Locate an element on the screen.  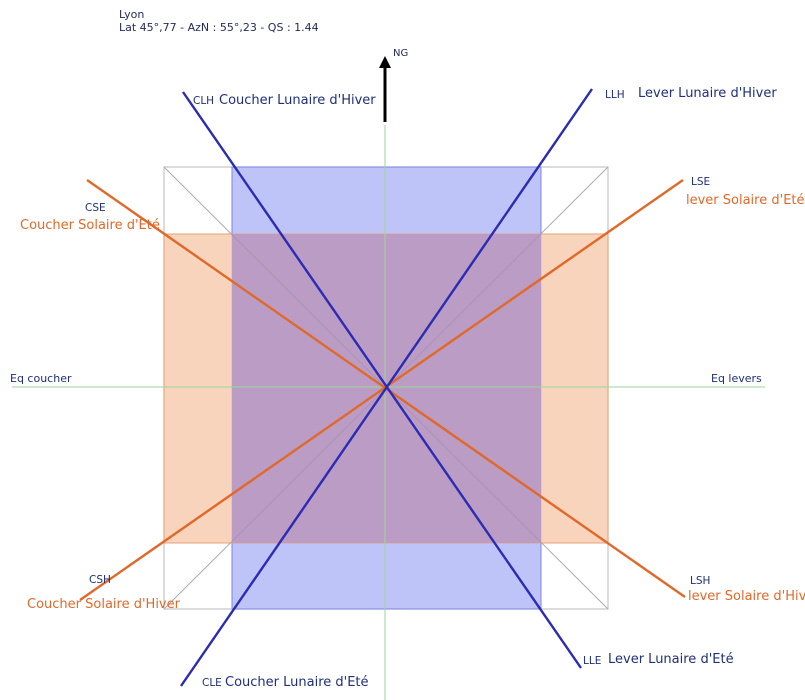
lle-name: Lever Lunaire d'Eté is located at coordinates (671, 659).